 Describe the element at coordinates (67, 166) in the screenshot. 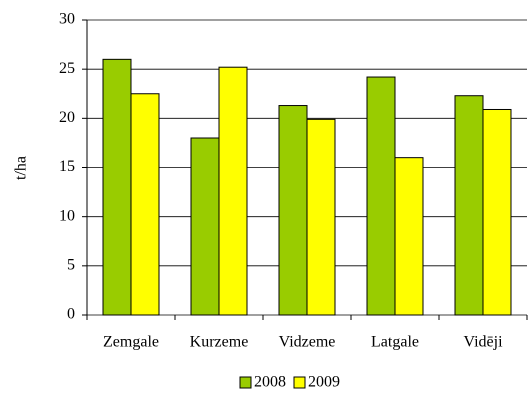

I see `y-tick-label: 15` at that location.